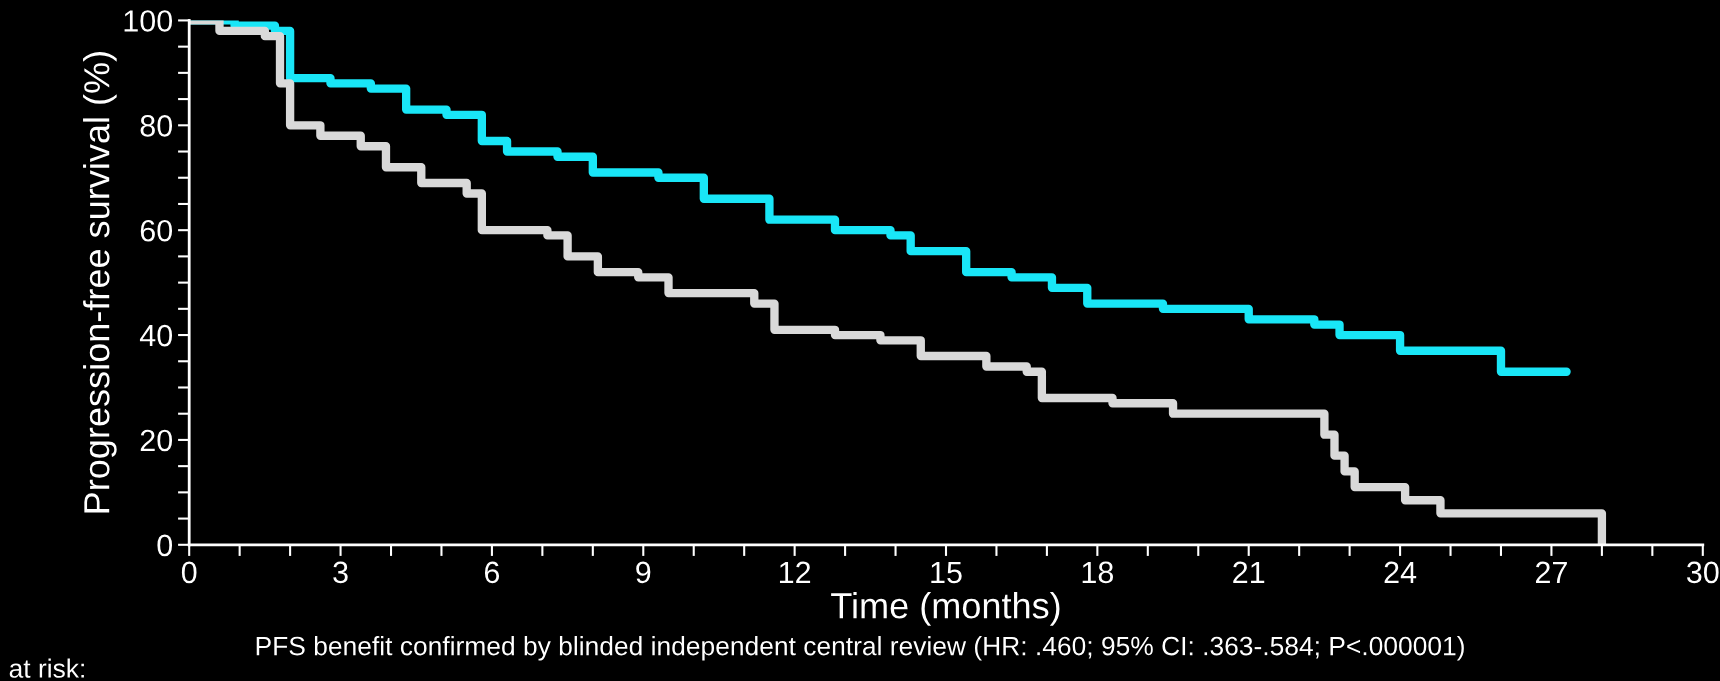 This screenshot has height=681, width=1720. What do you see at coordinates (795, 572) in the screenshot?
I see `x-tick-label: 12` at bounding box center [795, 572].